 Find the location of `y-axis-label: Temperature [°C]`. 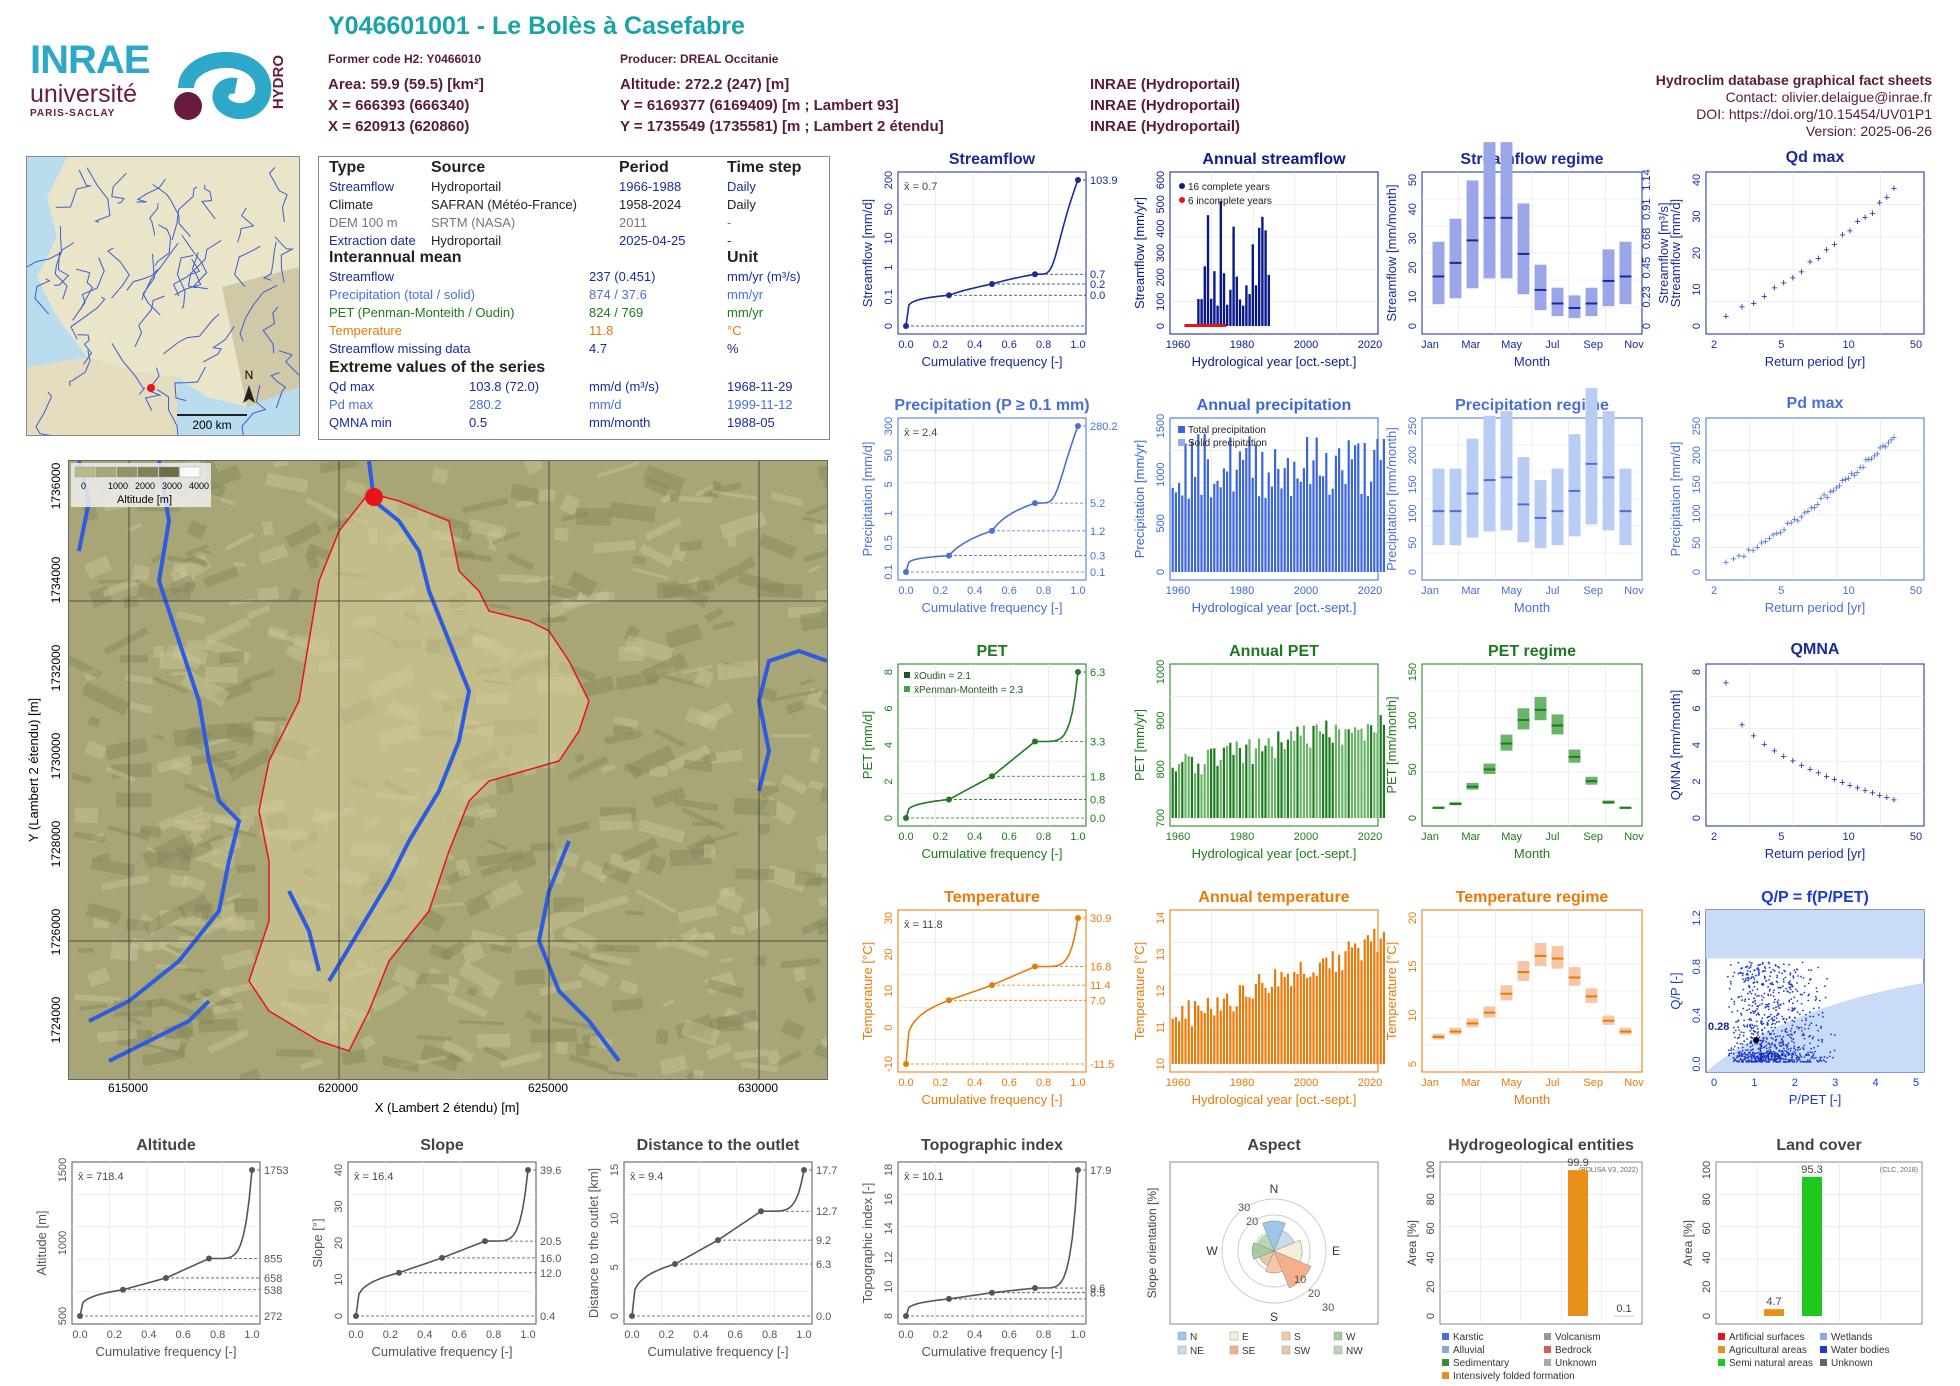

y-axis-label: Temperature [°C] is located at coordinates (1139, 991).